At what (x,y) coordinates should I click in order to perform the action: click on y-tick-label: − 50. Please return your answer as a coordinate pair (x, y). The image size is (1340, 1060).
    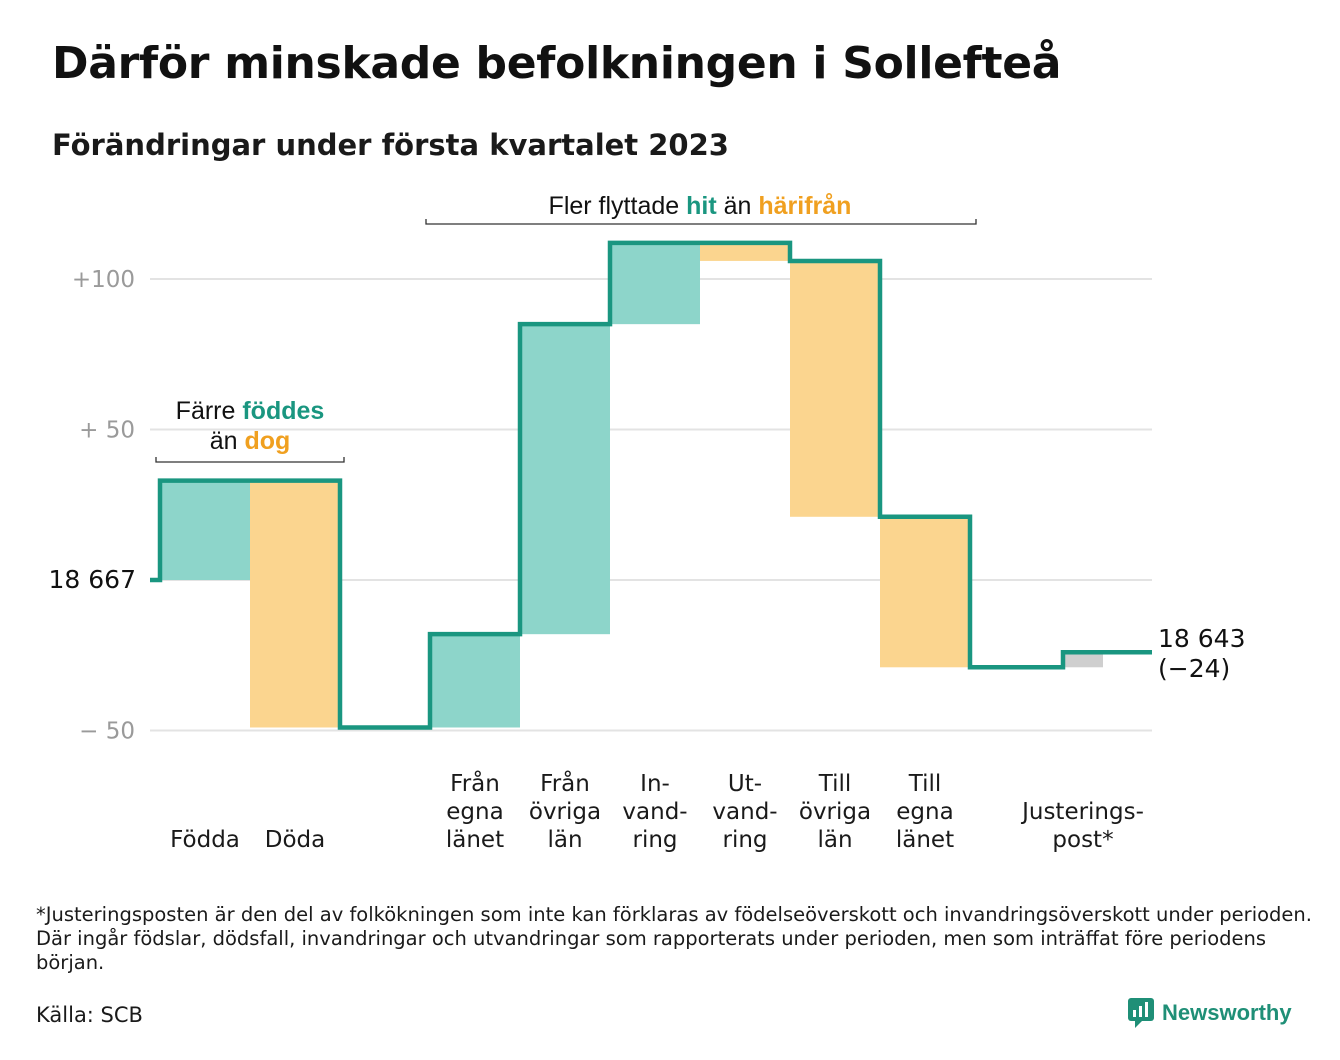
    Looking at the image, I should click on (107, 732).